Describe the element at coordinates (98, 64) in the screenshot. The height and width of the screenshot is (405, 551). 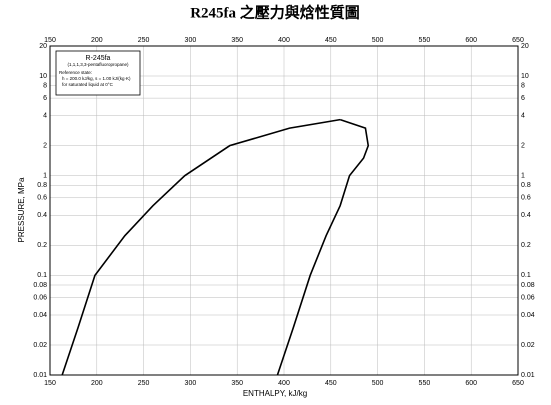
I see `legend-formula: (1,1,1,3,3-pentafluoropropane)` at that location.